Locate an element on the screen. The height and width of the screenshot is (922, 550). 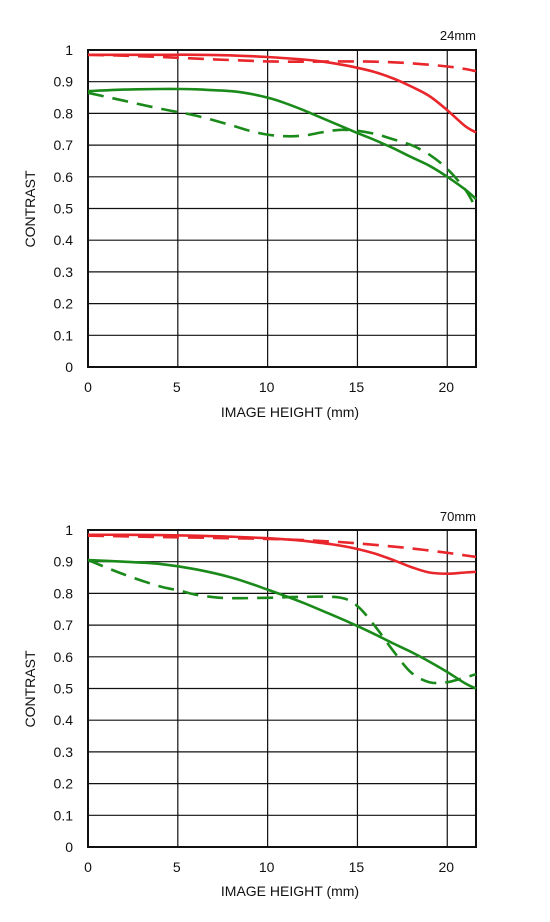
focal-length-label: 70mm is located at coordinates (458, 516).